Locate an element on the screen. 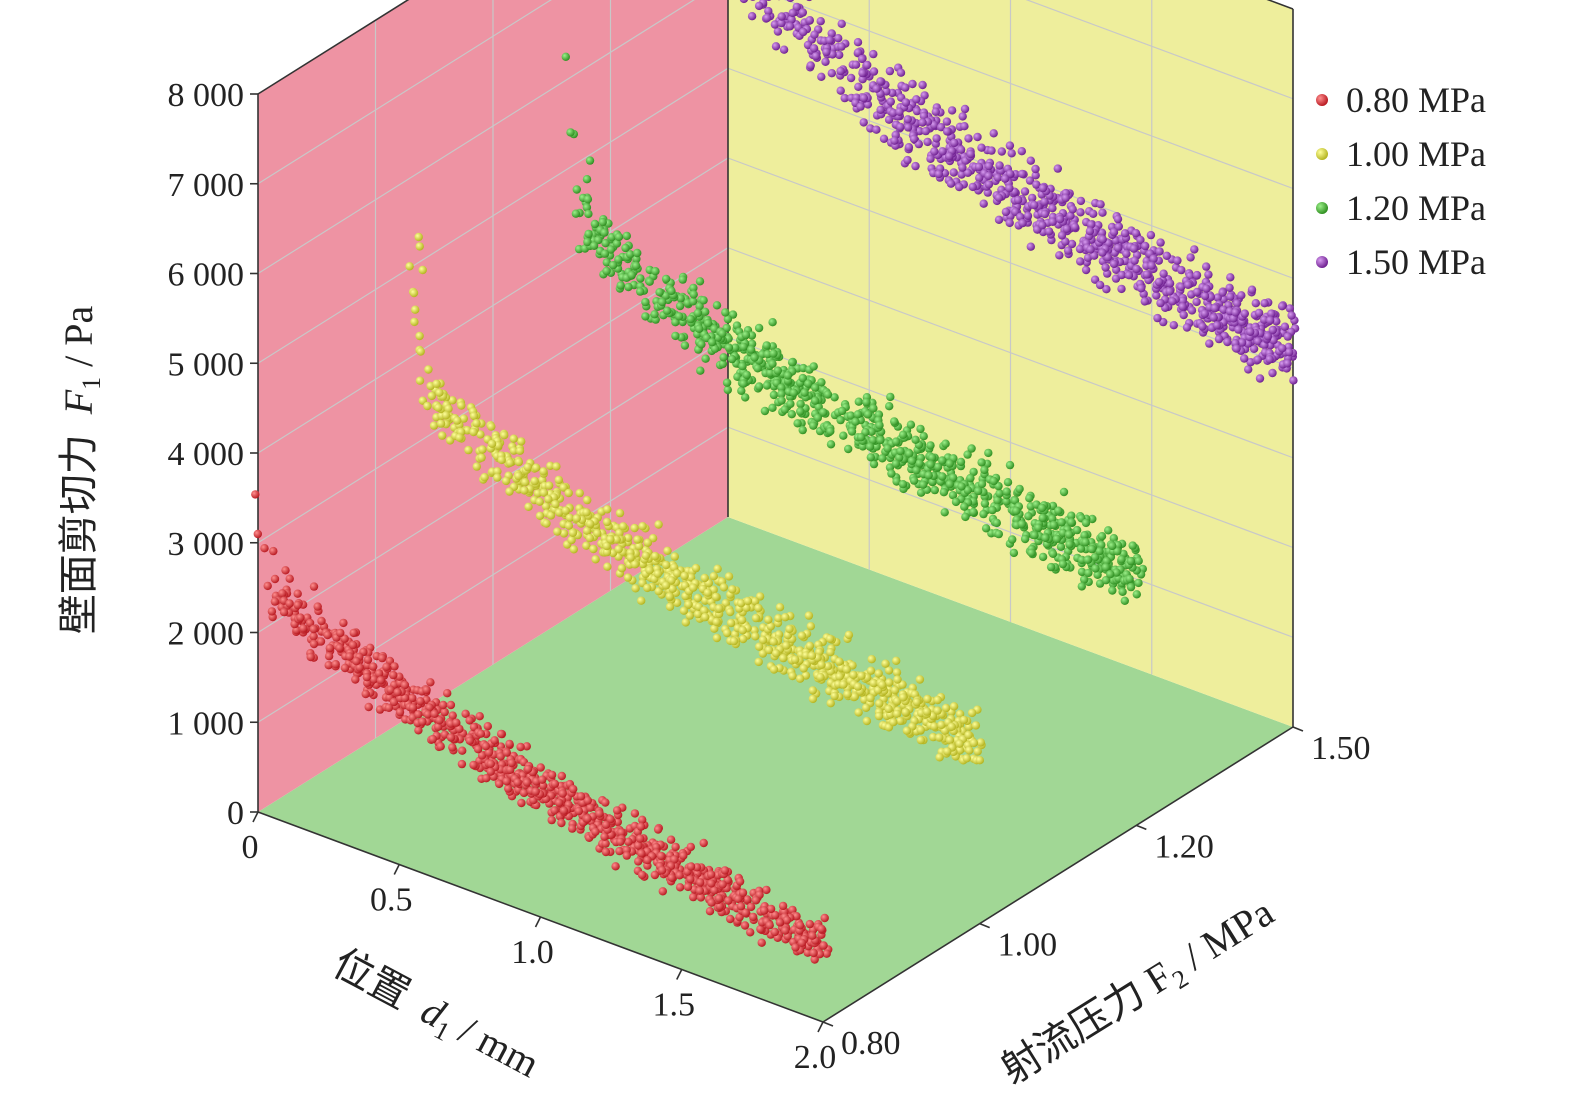 This screenshot has width=1575, height=1113. y-tick is located at coordinates (828, 1024).